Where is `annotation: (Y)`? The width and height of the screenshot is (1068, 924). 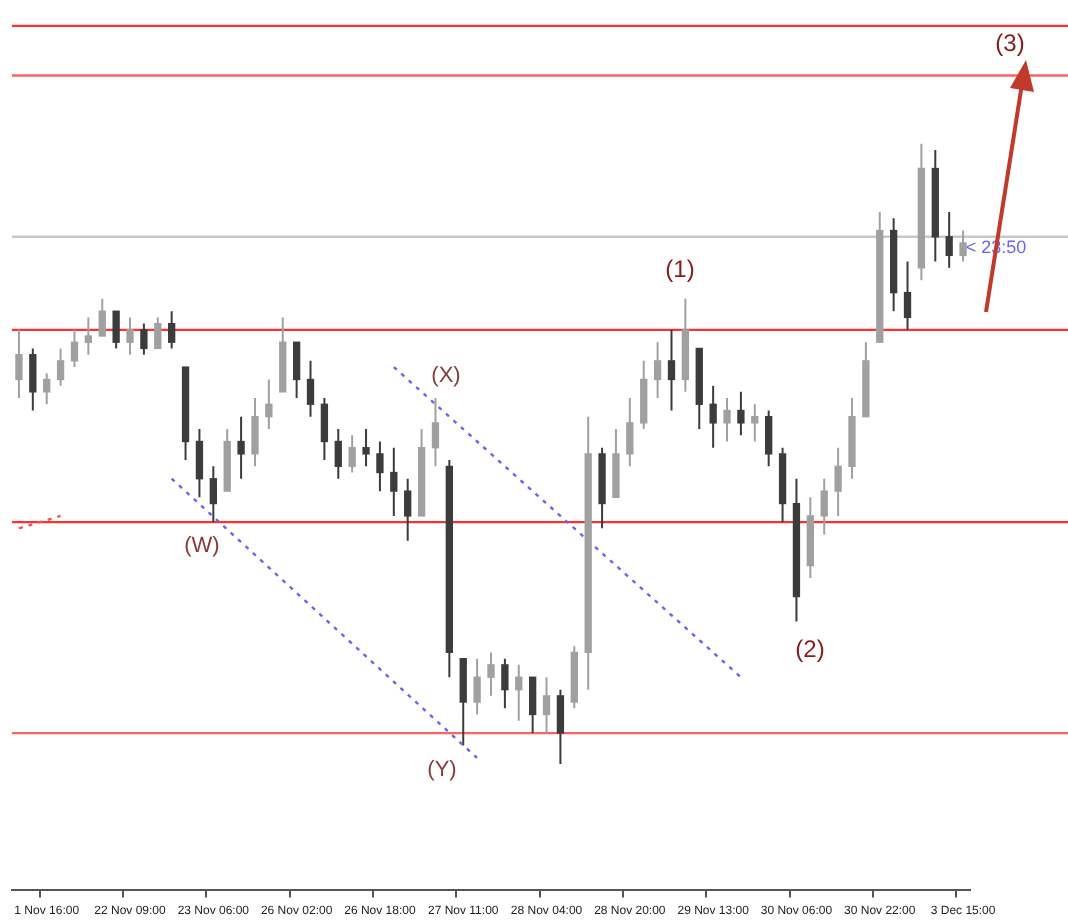 annotation: (Y) is located at coordinates (442, 770).